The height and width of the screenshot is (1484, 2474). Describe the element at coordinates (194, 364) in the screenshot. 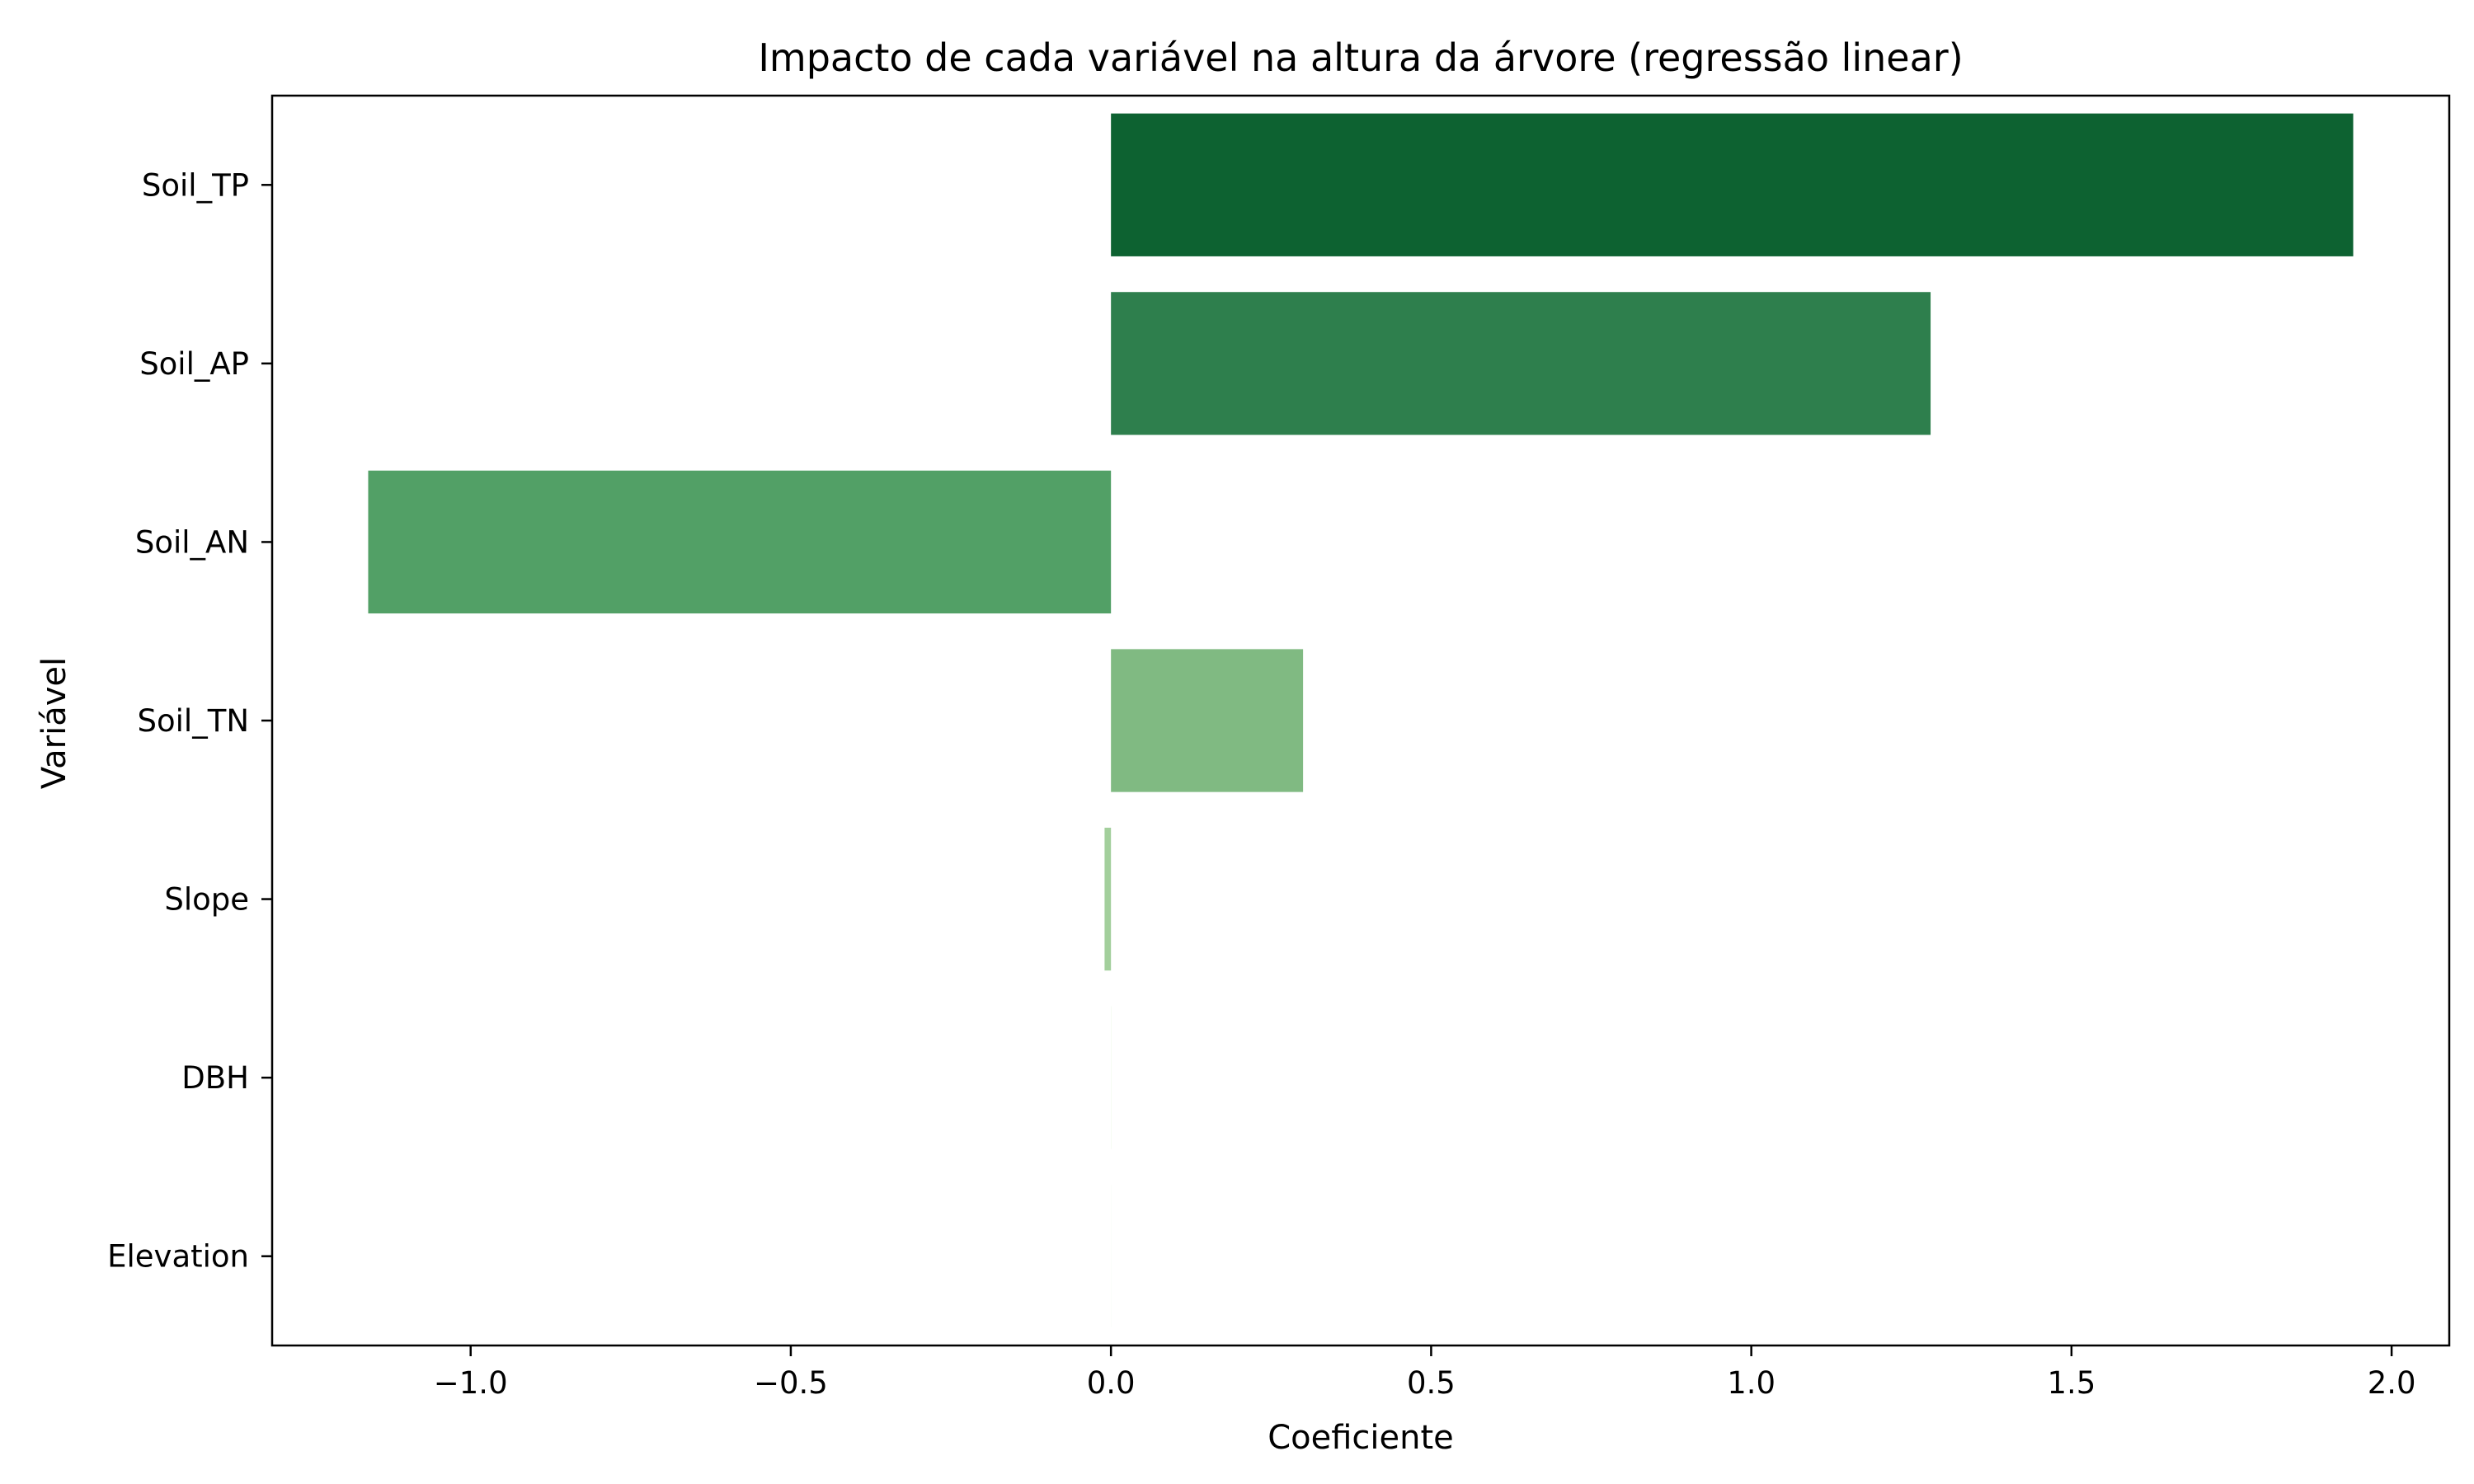

I see `y-tick-label: Soil_AP` at that location.